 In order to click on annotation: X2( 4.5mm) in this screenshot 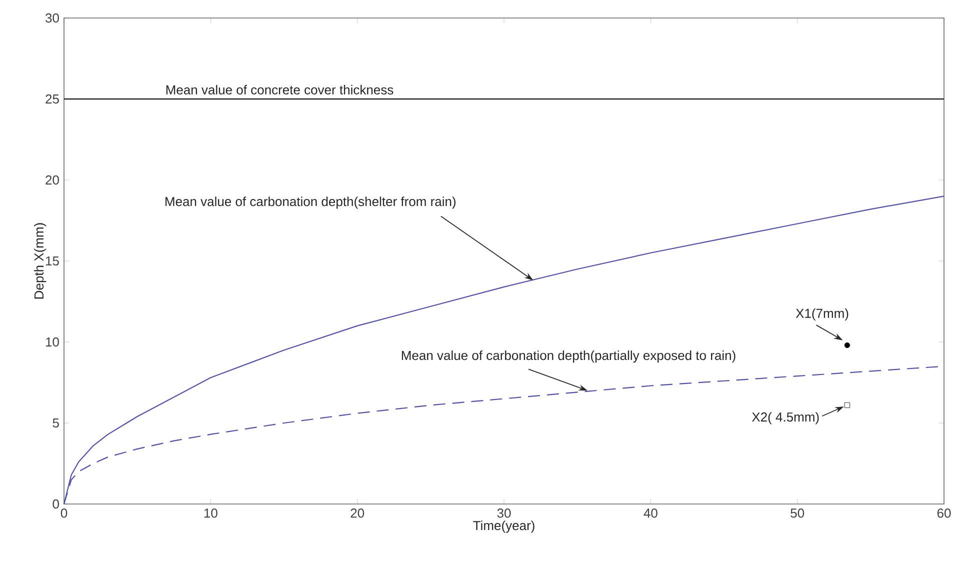, I will do `click(785, 418)`.